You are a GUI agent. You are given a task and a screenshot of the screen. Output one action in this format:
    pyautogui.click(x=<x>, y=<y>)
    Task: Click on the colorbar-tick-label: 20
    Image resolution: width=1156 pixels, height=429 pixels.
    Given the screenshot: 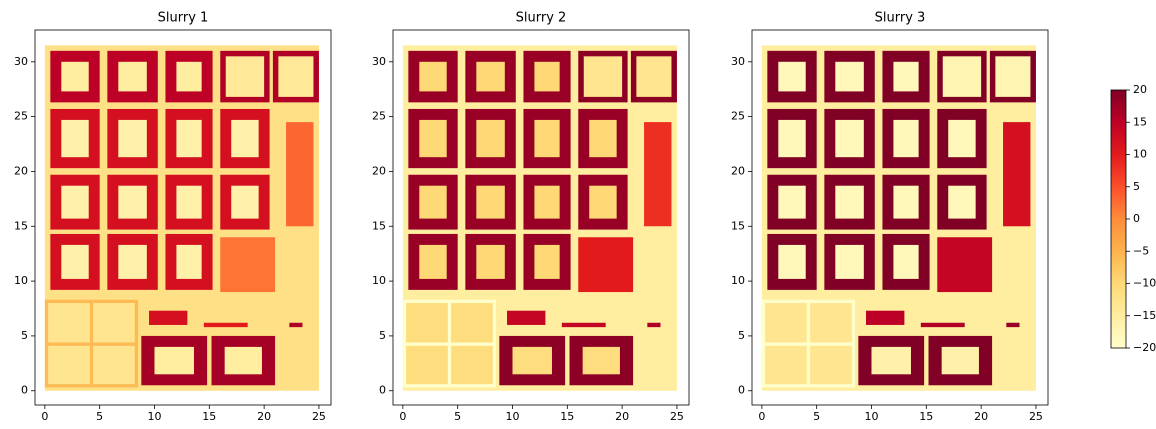 What is the action you would take?
    pyautogui.click(x=1140, y=89)
    